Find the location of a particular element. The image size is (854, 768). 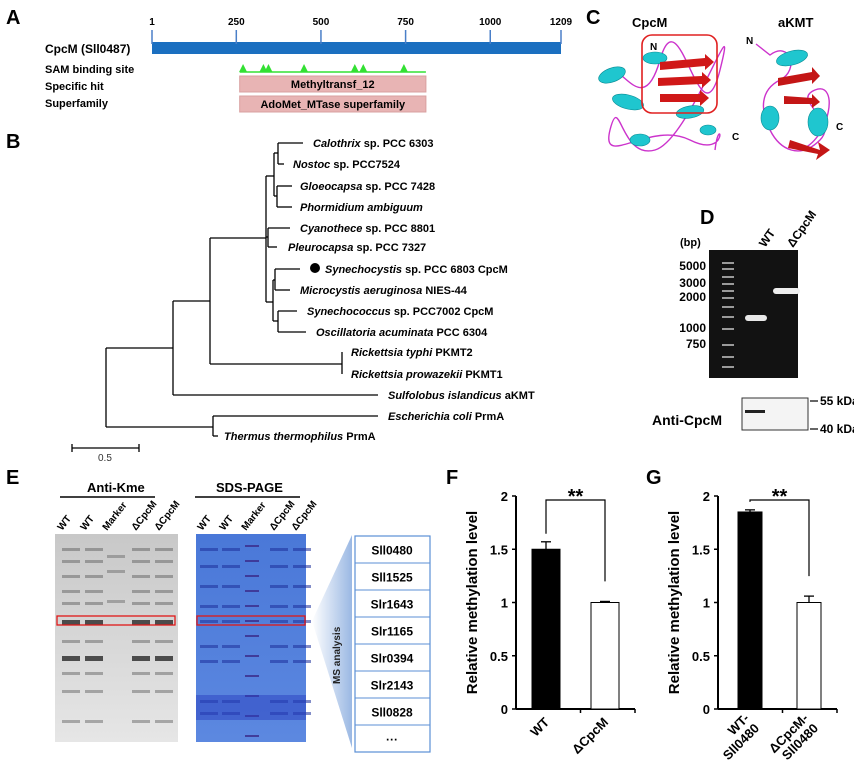

panel-label-b: B is located at coordinates (13, 142).